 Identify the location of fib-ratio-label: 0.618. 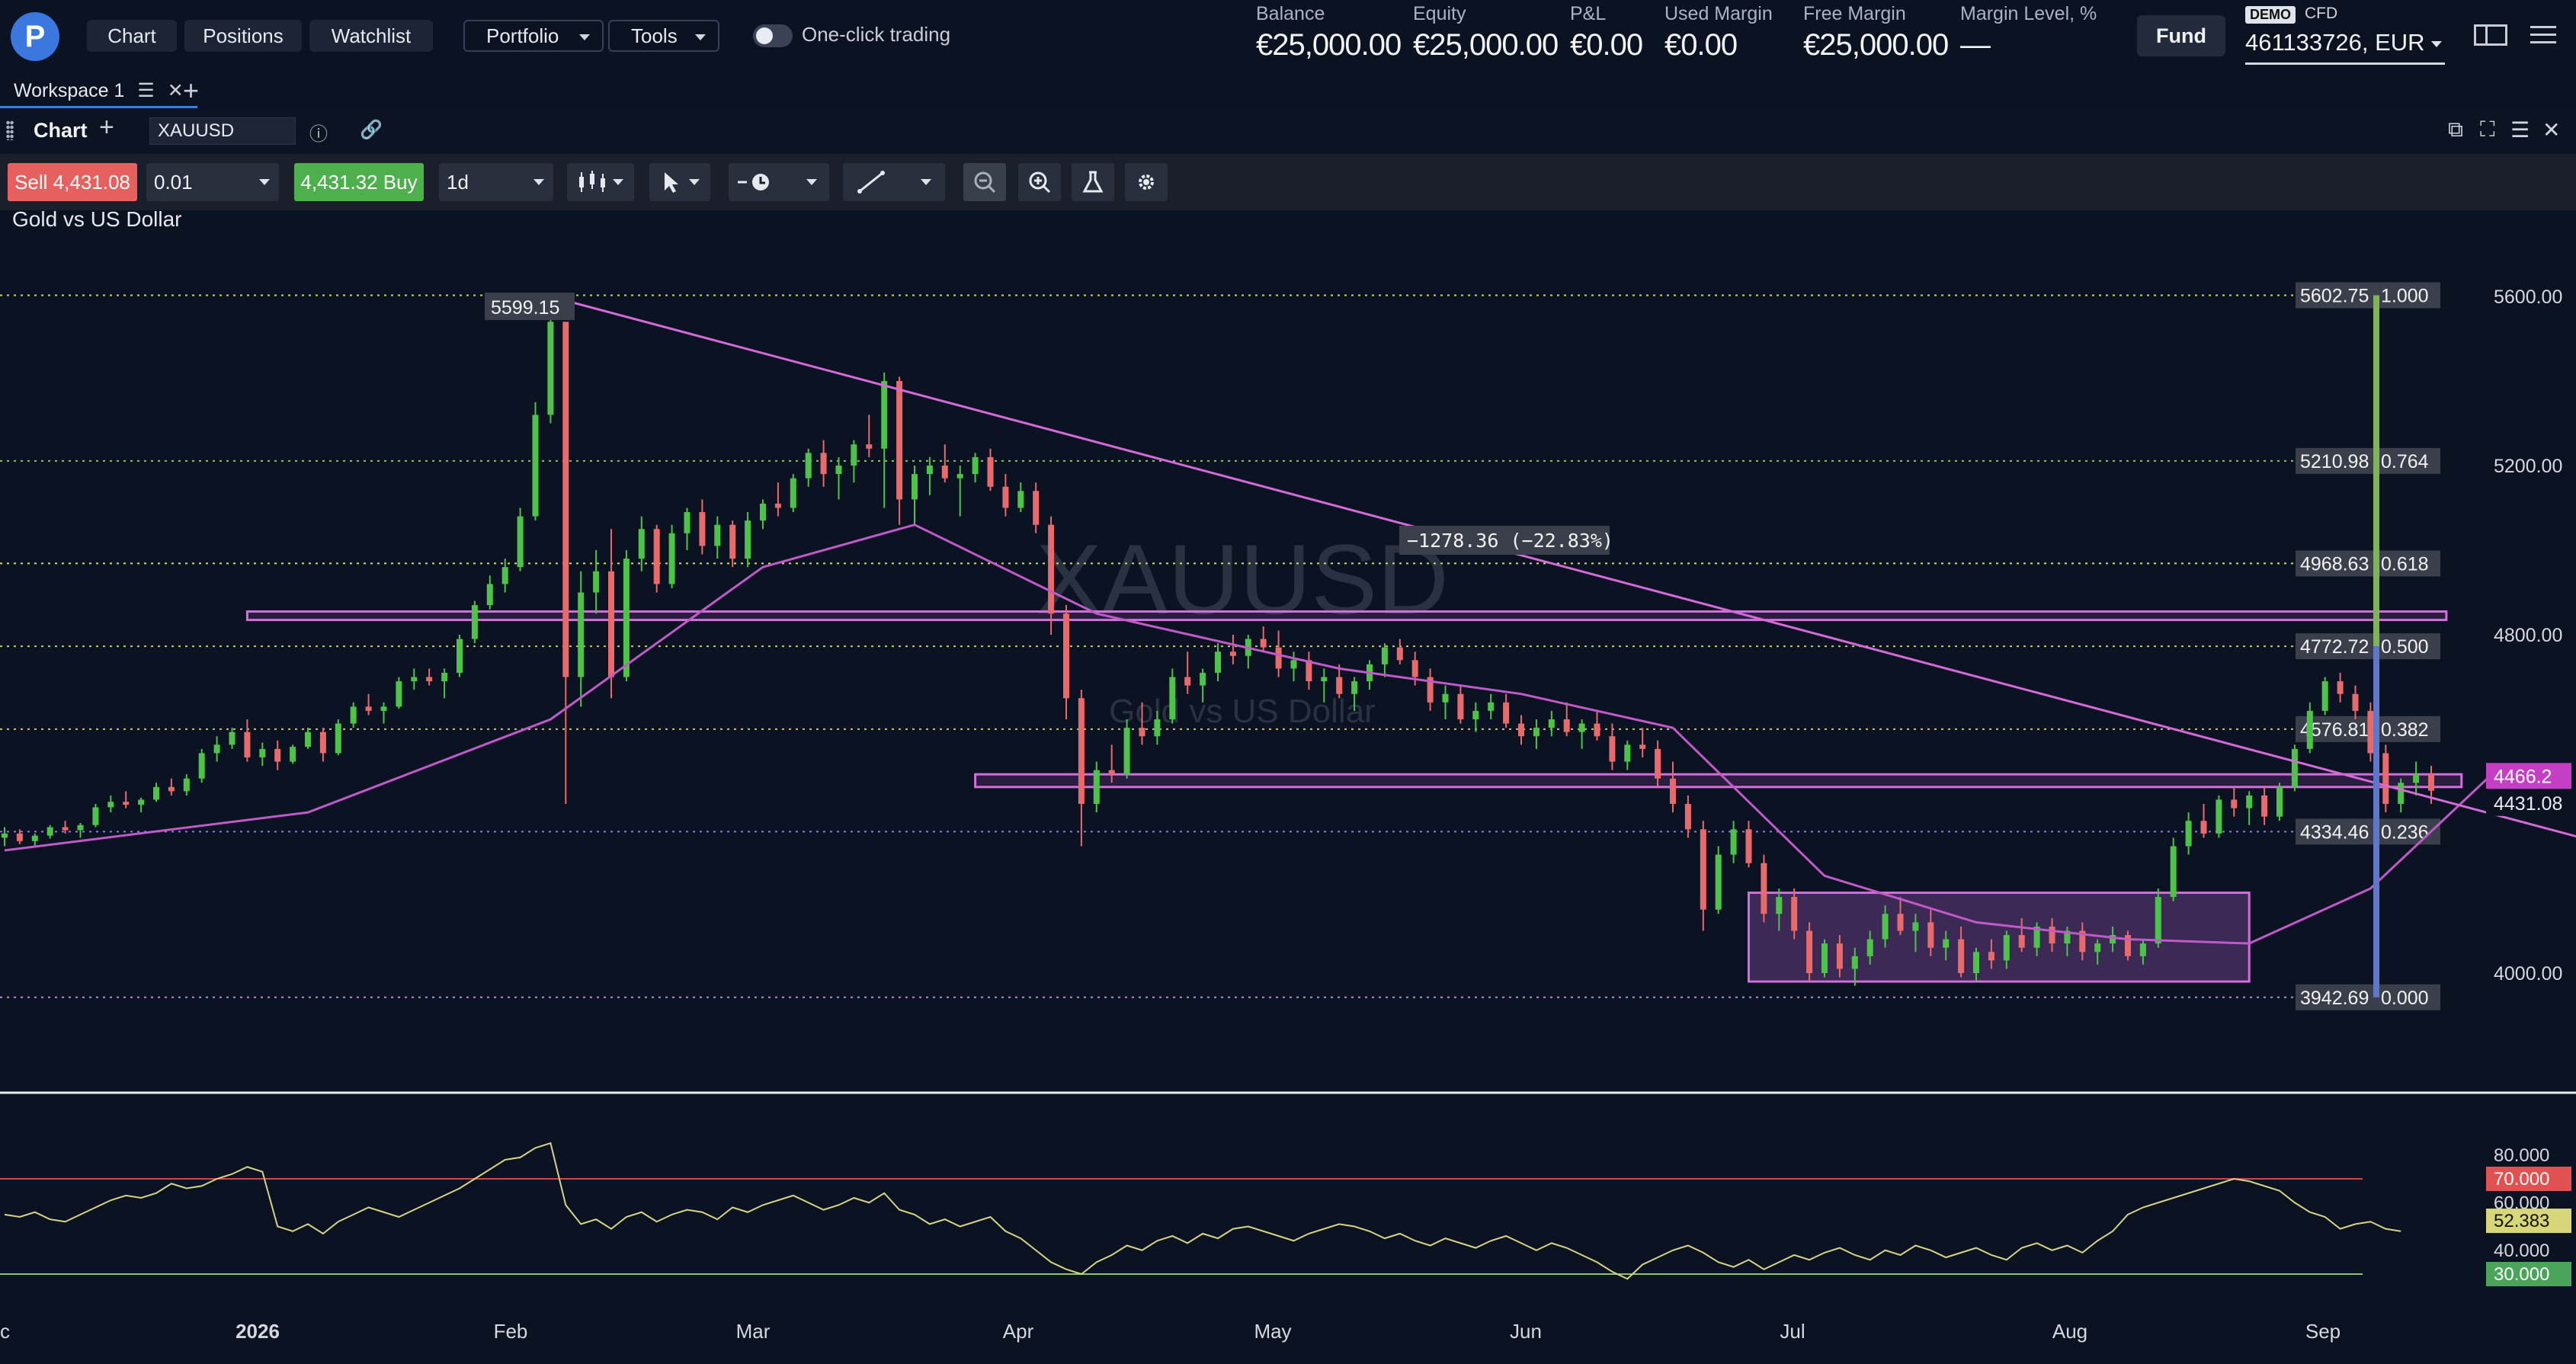
(2405, 564).